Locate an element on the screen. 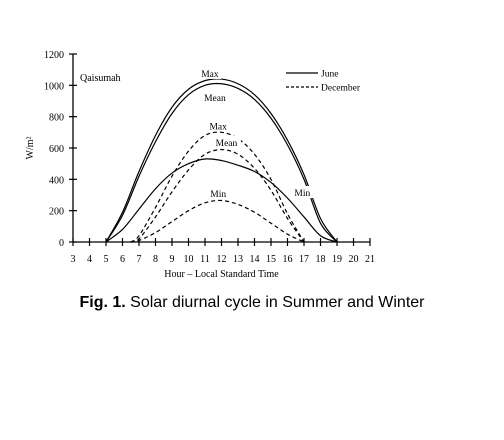 This screenshot has width=504, height=440. chart-labels: Qaisumah Max Mean Max Mean Min Min is located at coordinates (197, 133).